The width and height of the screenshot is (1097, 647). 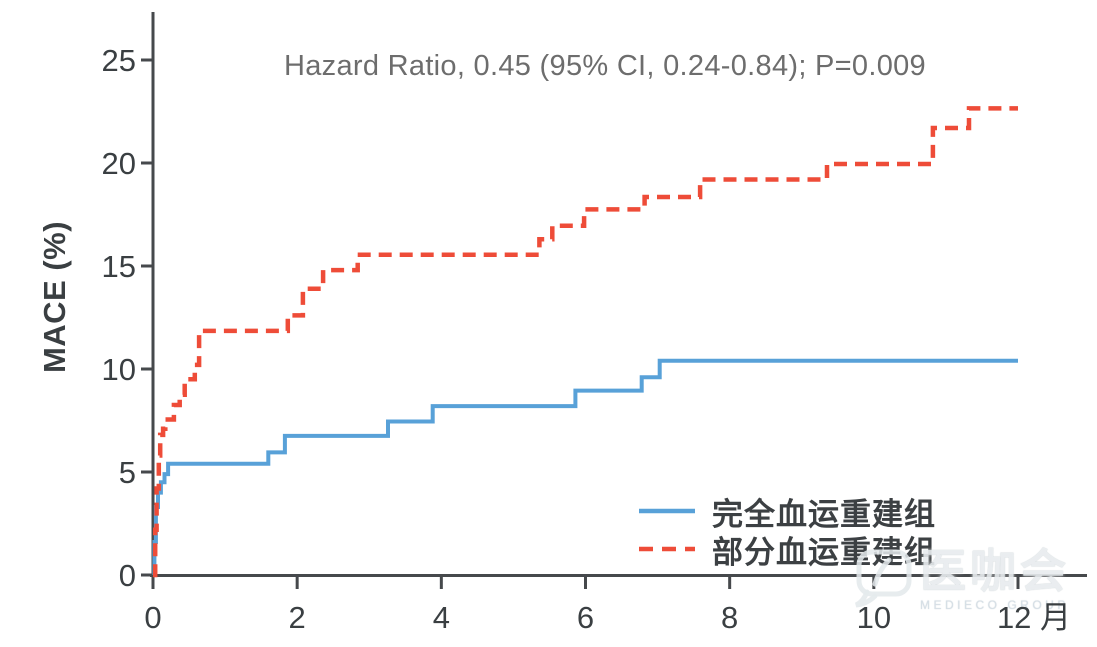 What do you see at coordinates (874, 617) in the screenshot?
I see `x-tick-label: 10` at bounding box center [874, 617].